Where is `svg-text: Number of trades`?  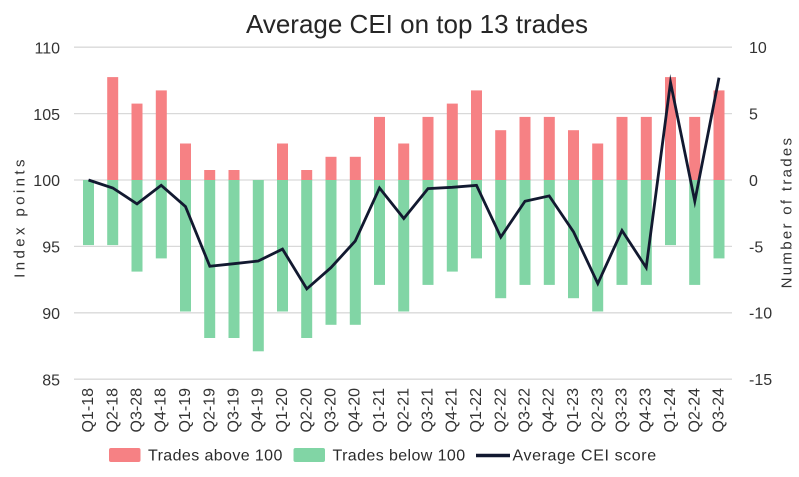
svg-text: Number of trades is located at coordinates (787, 212).